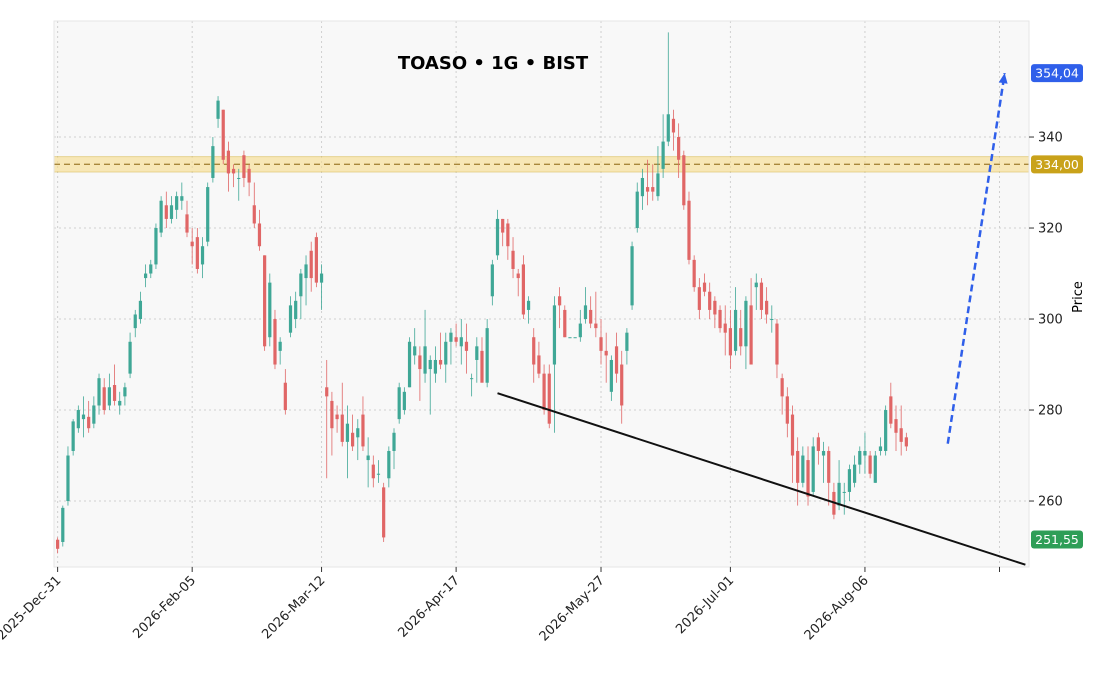 The image size is (1108, 674). What do you see at coordinates (1050, 229) in the screenshot?
I see `y-tick-label: 320` at bounding box center [1050, 229].